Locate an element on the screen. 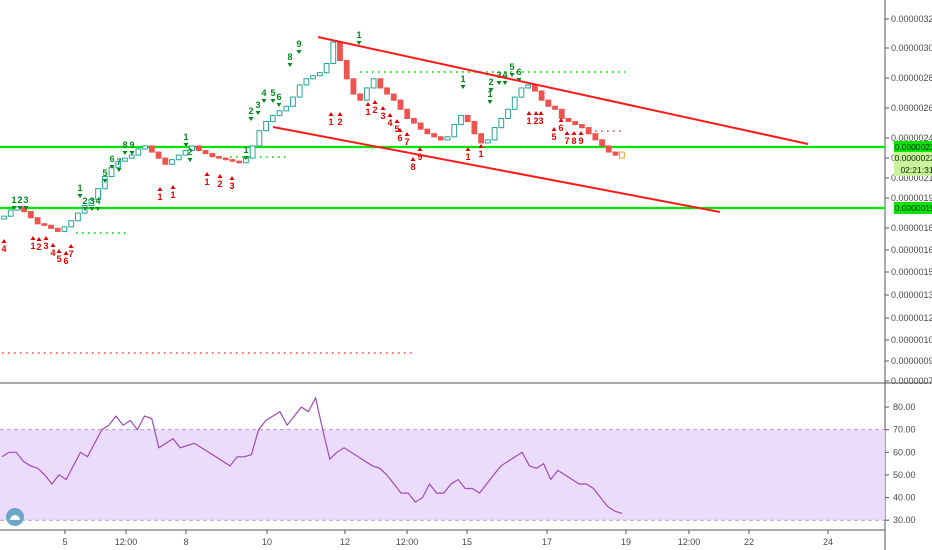 This screenshot has width=932, height=550. chart-logo-icon is located at coordinates (15, 517).